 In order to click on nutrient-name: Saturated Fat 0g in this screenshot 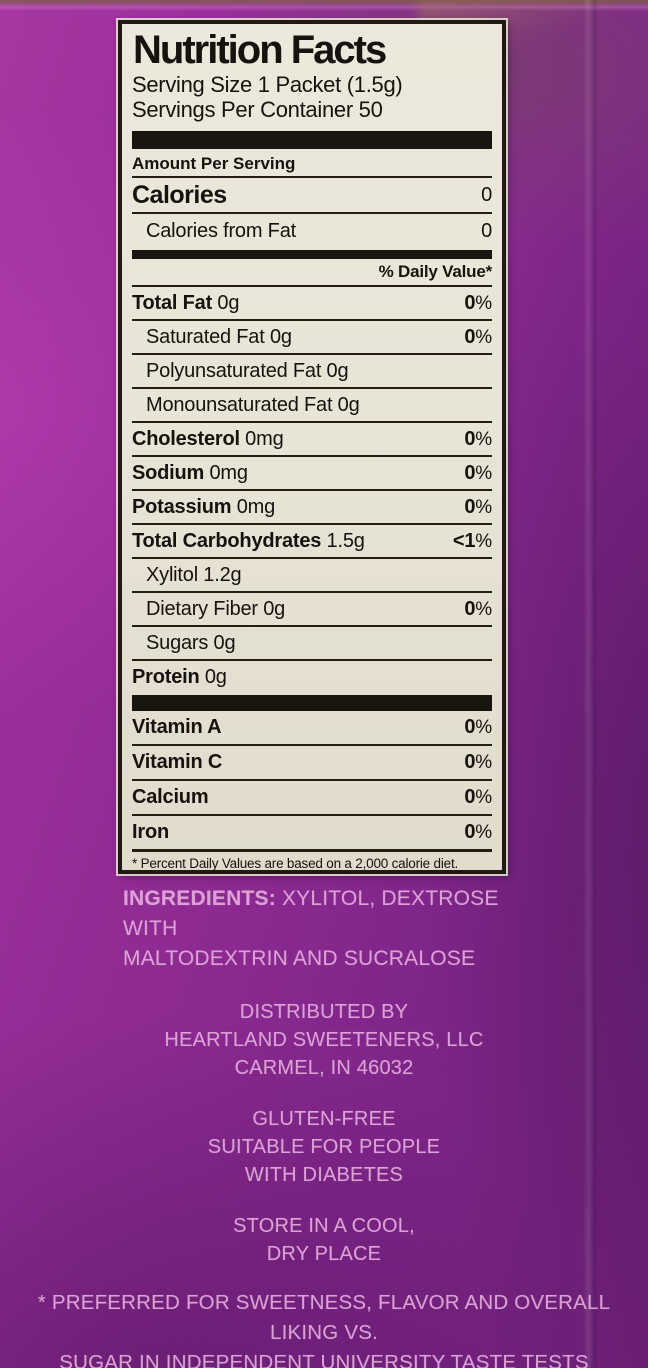, I will do `click(219, 336)`.